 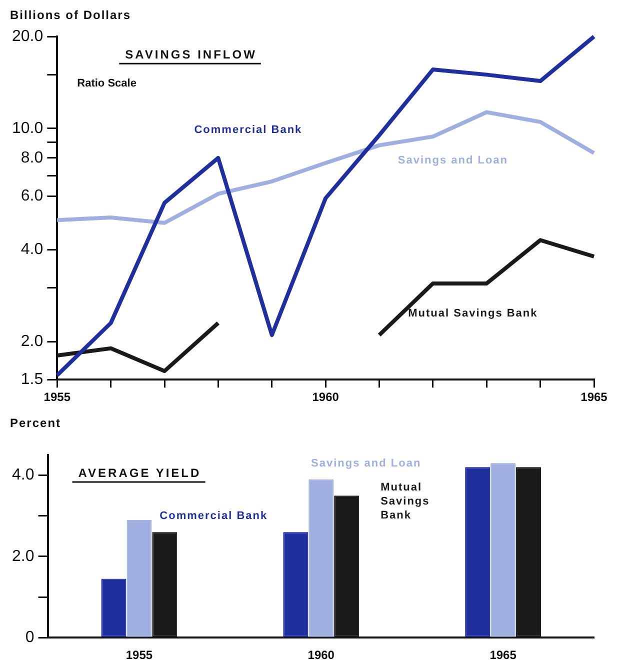 I want to click on y-axis-title: Percent, so click(x=35, y=423).